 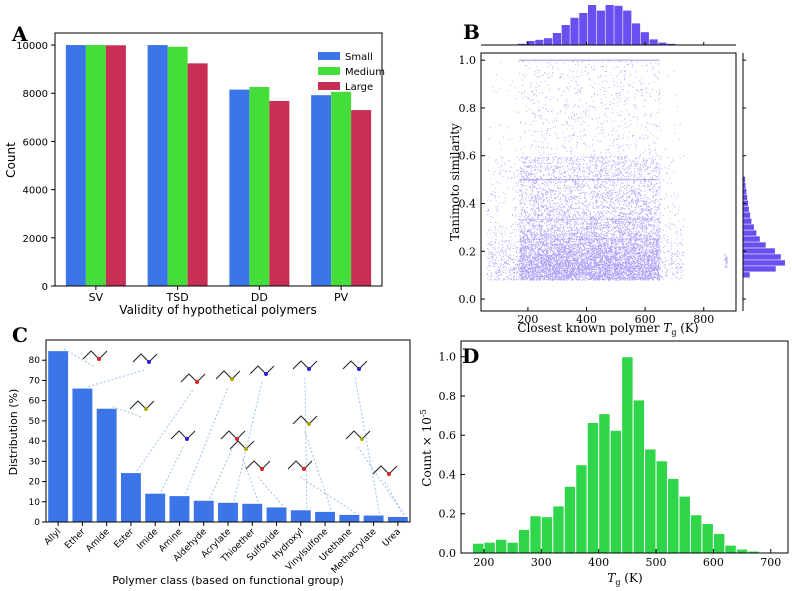 I want to click on bar-c-thioether, so click(x=252, y=512).